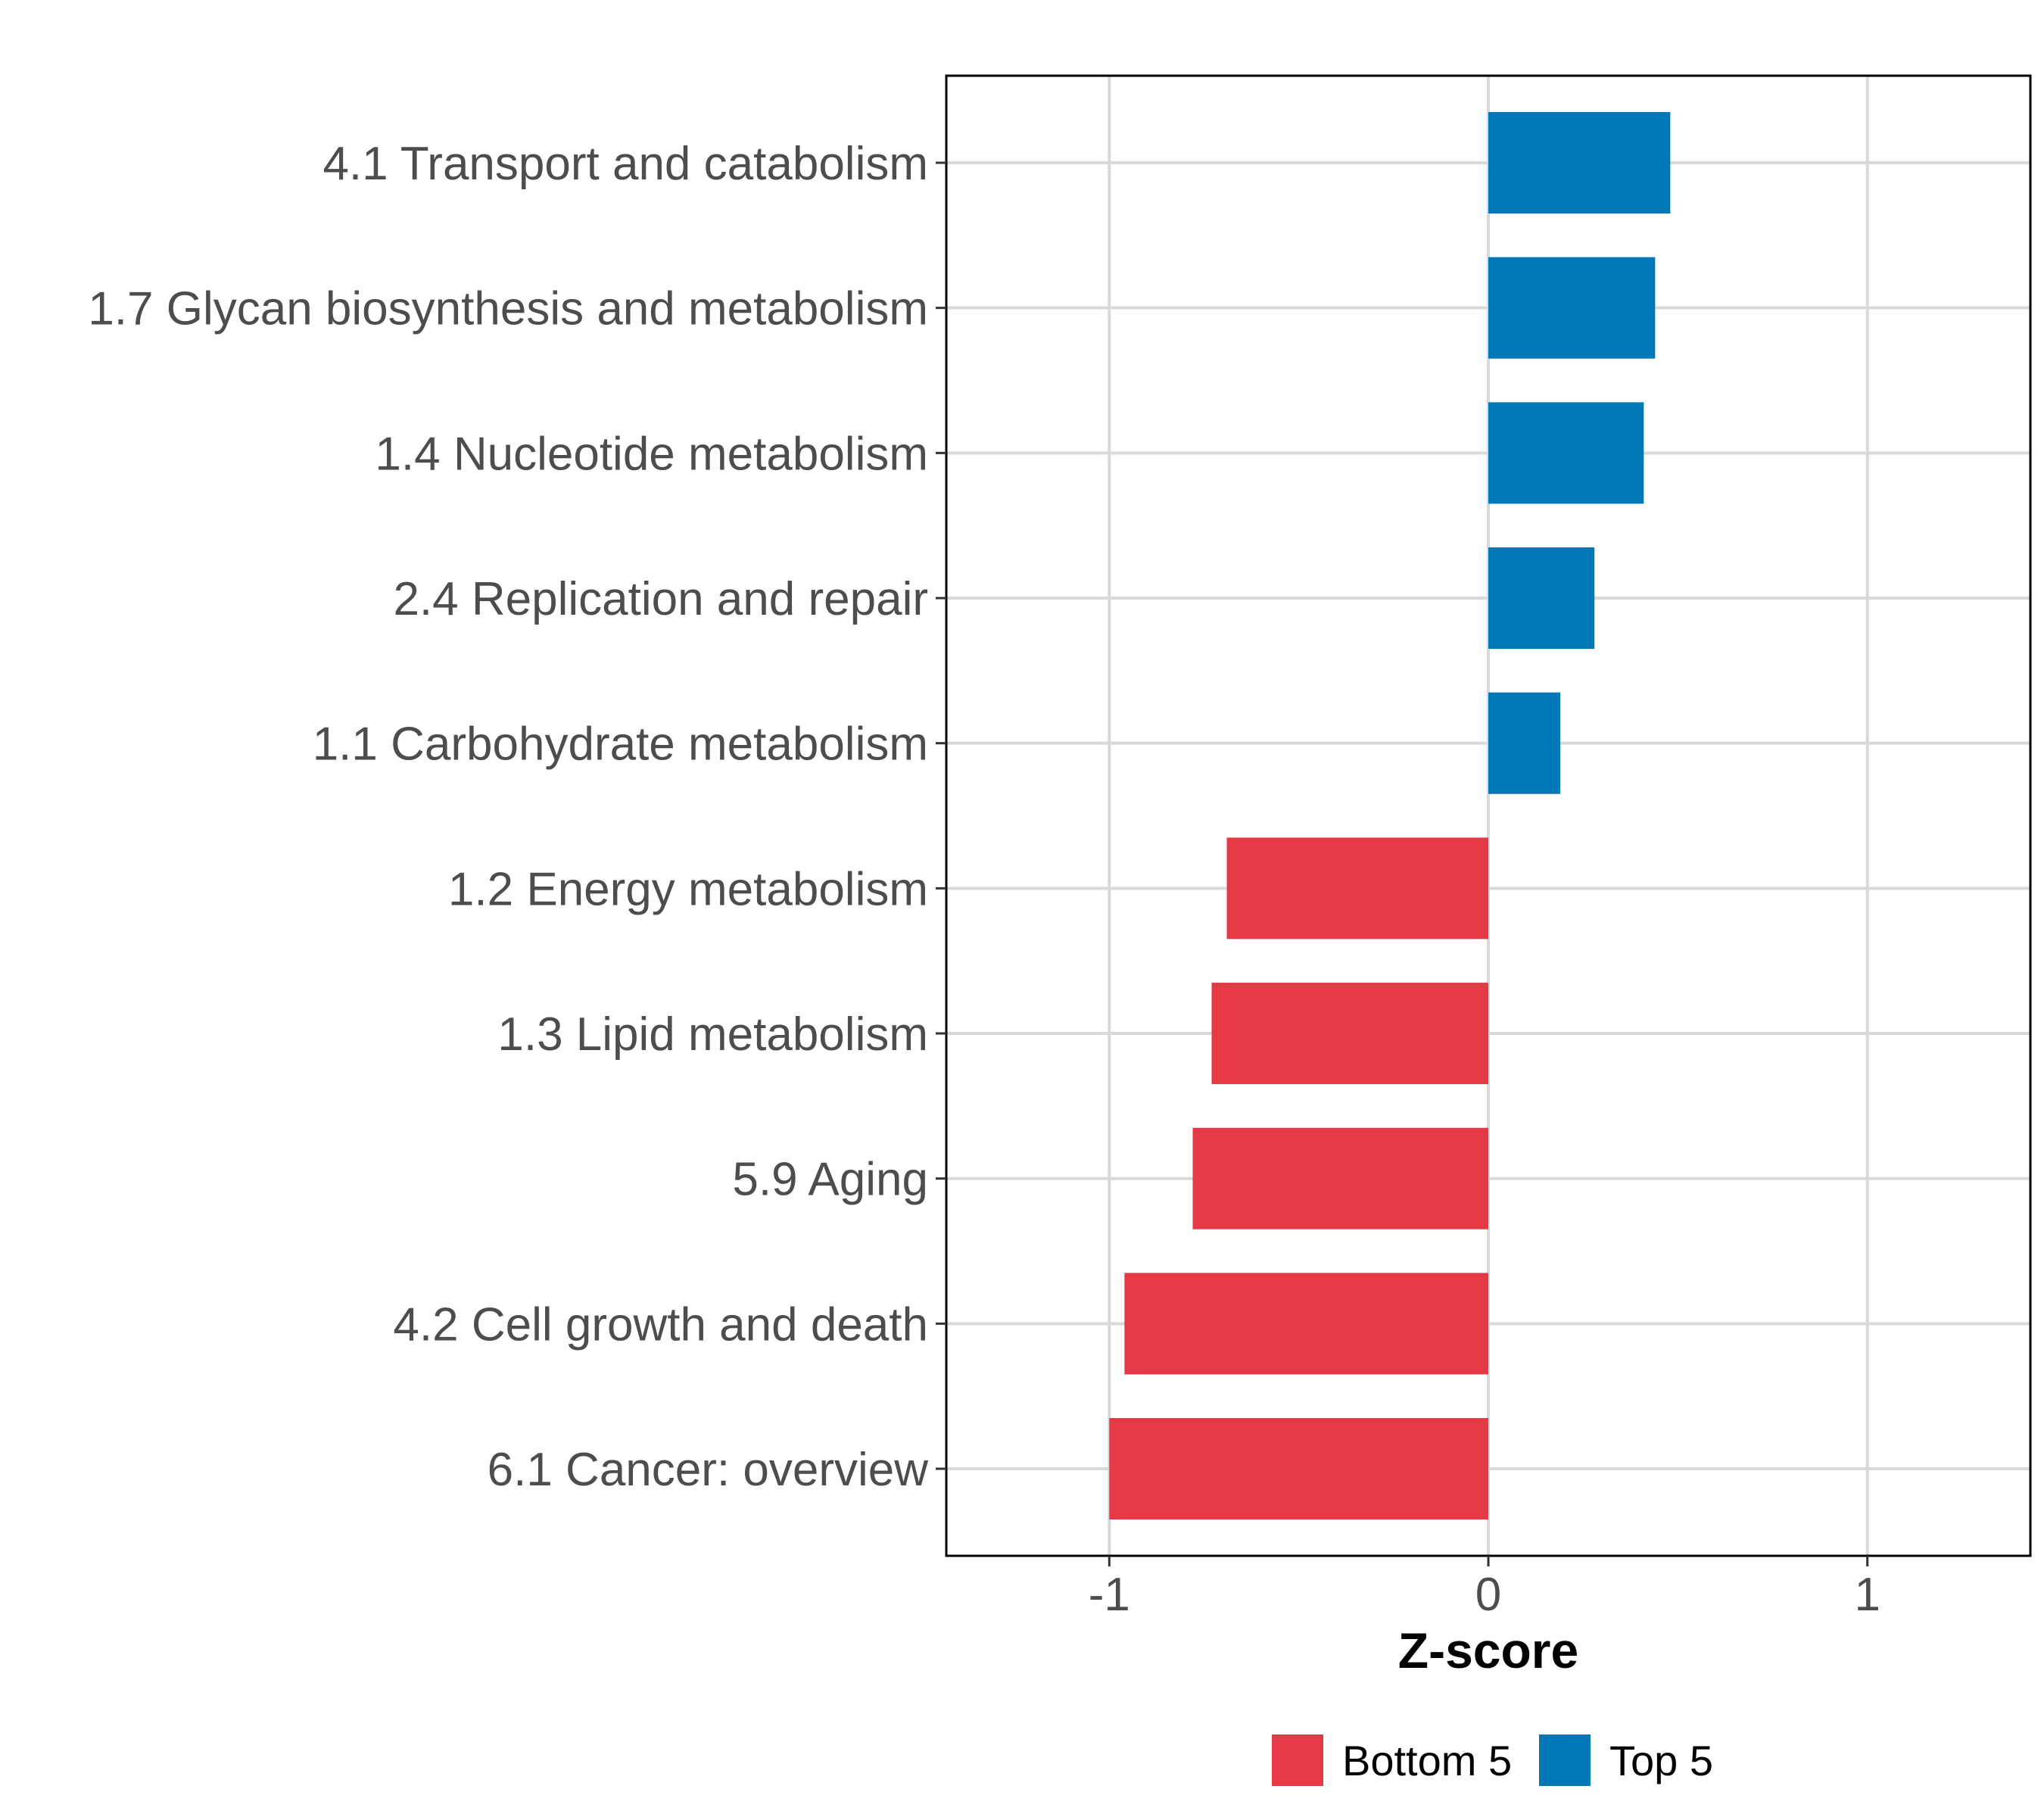 The height and width of the screenshot is (1817, 2044). I want to click on legend-label: Top 5, so click(1661, 1760).